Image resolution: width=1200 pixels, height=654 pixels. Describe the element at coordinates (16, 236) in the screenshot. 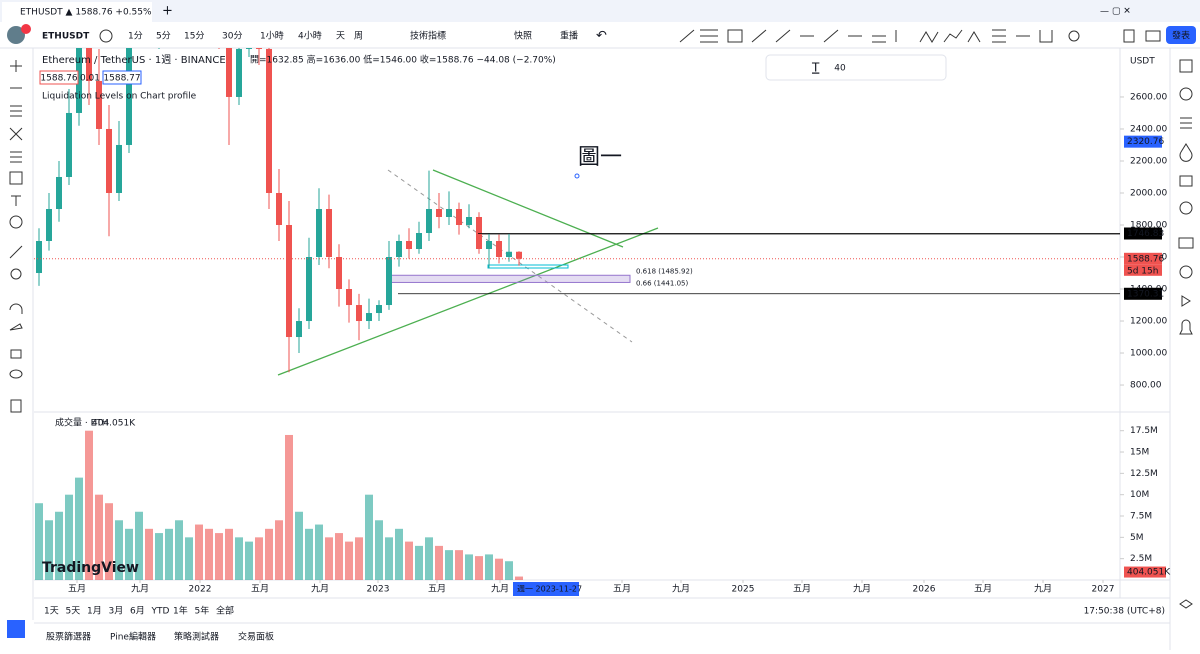

I see `left-tools` at that location.